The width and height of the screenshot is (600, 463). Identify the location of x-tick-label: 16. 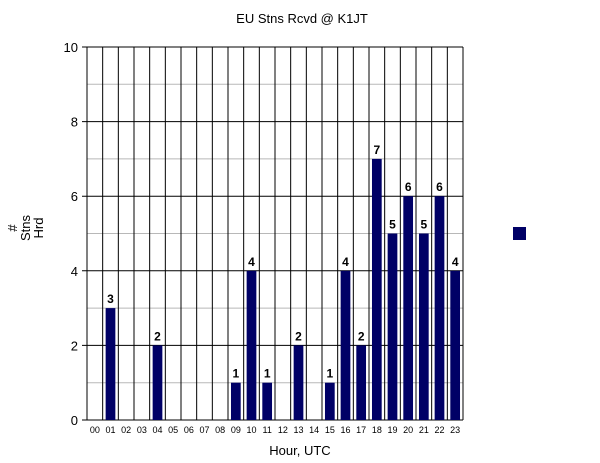
(345, 430).